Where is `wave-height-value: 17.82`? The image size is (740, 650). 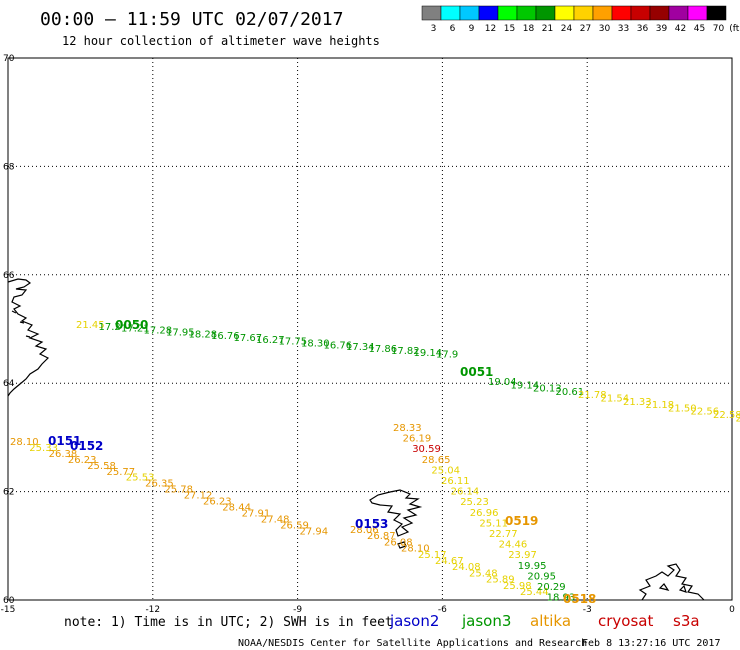 wave-height-value: 17.82 is located at coordinates (405, 351).